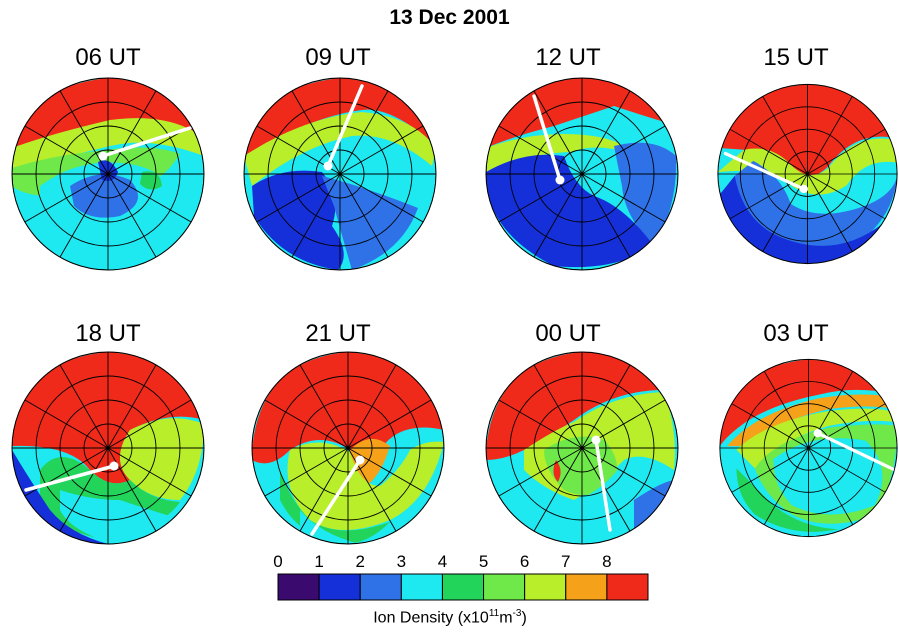 The width and height of the screenshot is (899, 633). I want to click on polar-map-03ut, so click(808, 448).